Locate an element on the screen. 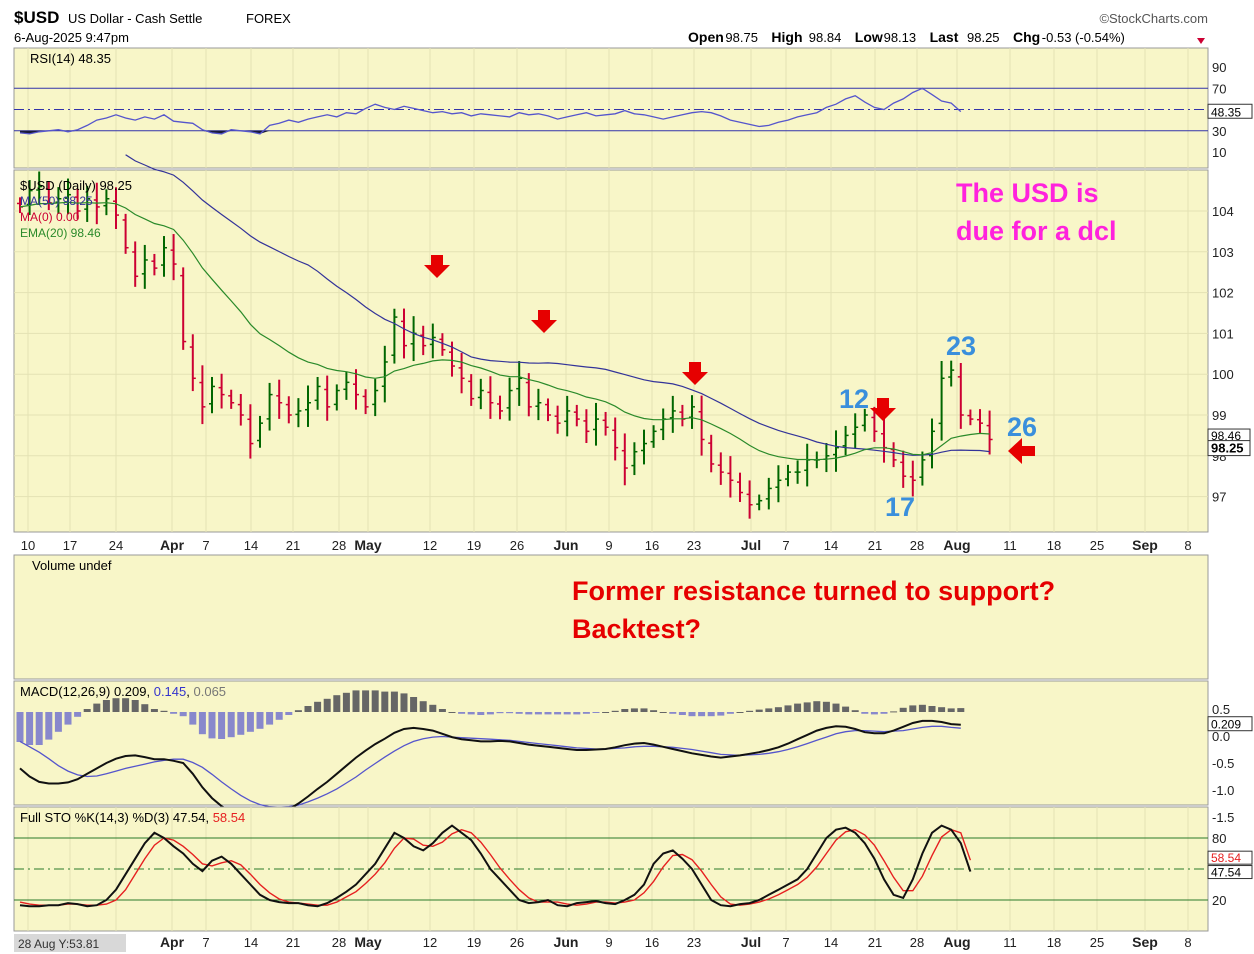 The image size is (1254, 954). date-tick: 11 is located at coordinates (1010, 545).